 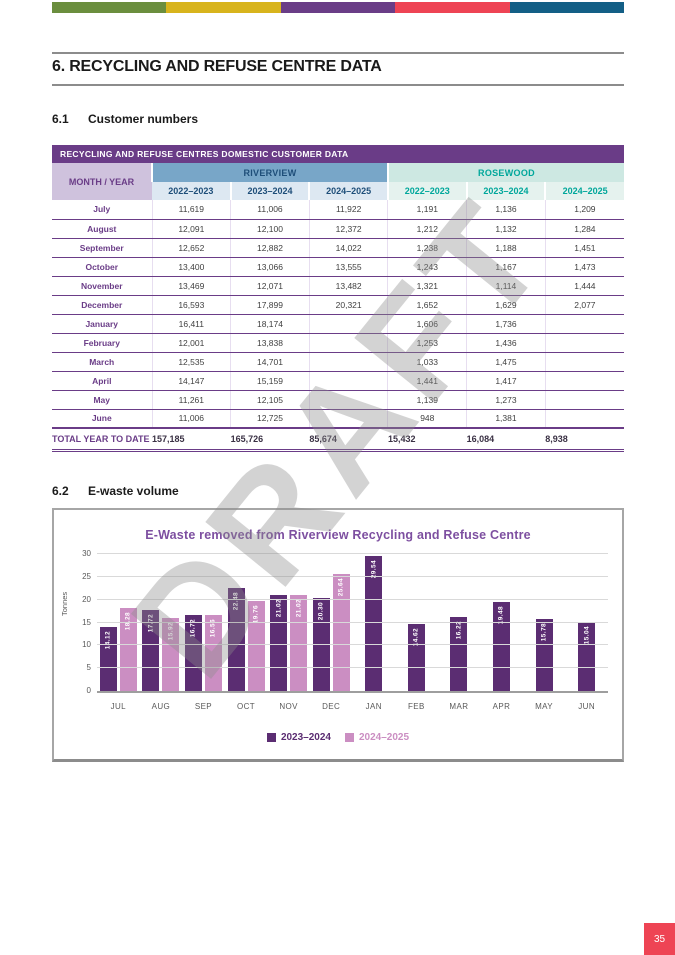 What do you see at coordinates (584, 229) in the screenshot?
I see `value-cell: 1,284` at bounding box center [584, 229].